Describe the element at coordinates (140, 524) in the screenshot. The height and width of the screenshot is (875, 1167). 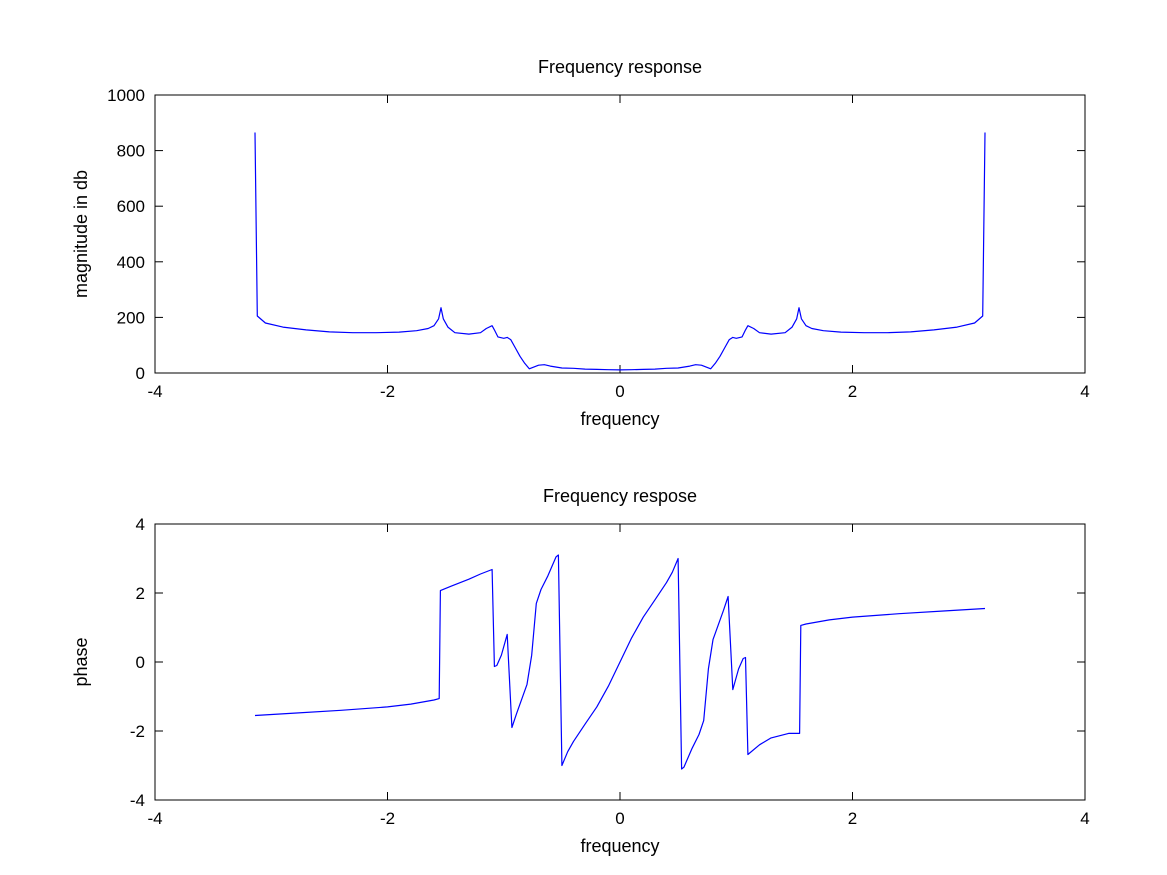
I see `y-tick-label: 4` at that location.